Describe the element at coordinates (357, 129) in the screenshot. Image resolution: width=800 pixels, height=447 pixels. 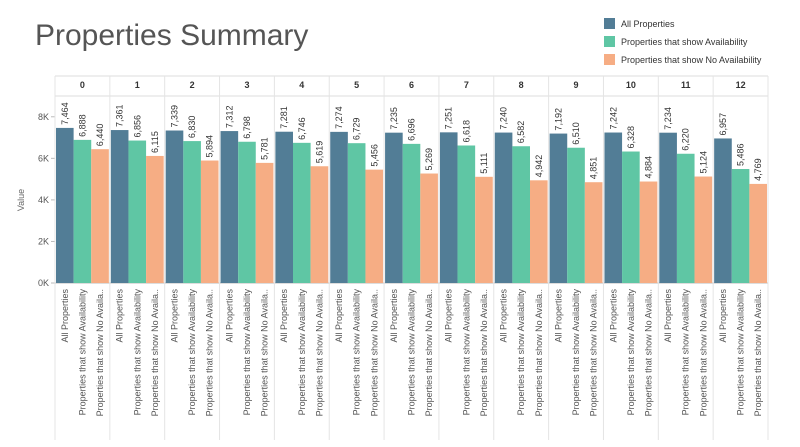
I see `data-label: 6,729` at that location.